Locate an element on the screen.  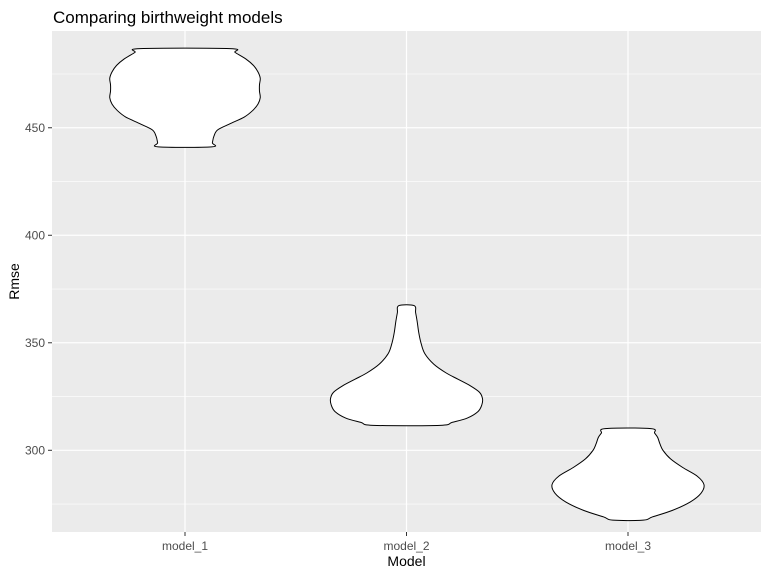
chart-title: Comparing birthweight models is located at coordinates (168, 17).